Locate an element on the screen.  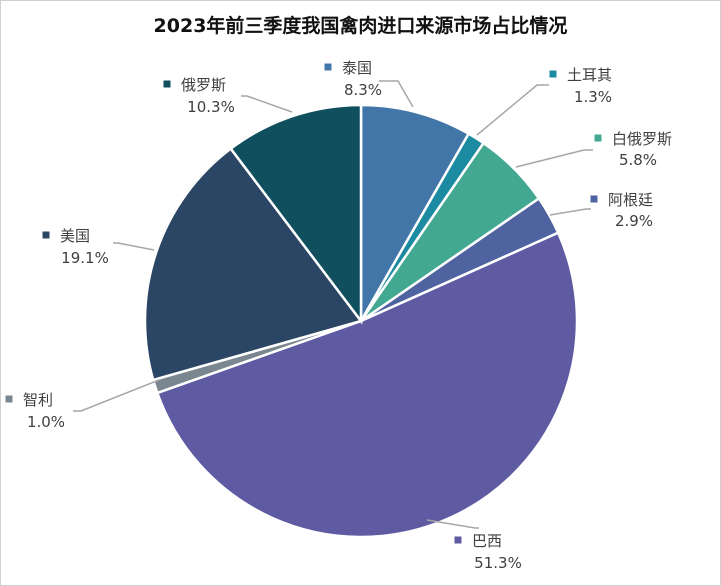
slice-value-label: 2.9% is located at coordinates (634, 221).